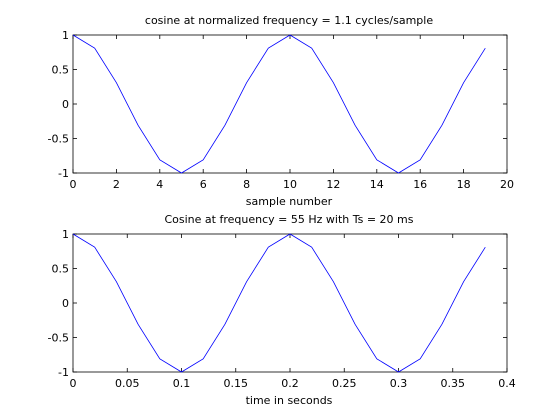 This screenshot has height=420, width=560. What do you see at coordinates (290, 383) in the screenshot?
I see `x-tick-label: 0.2` at bounding box center [290, 383].